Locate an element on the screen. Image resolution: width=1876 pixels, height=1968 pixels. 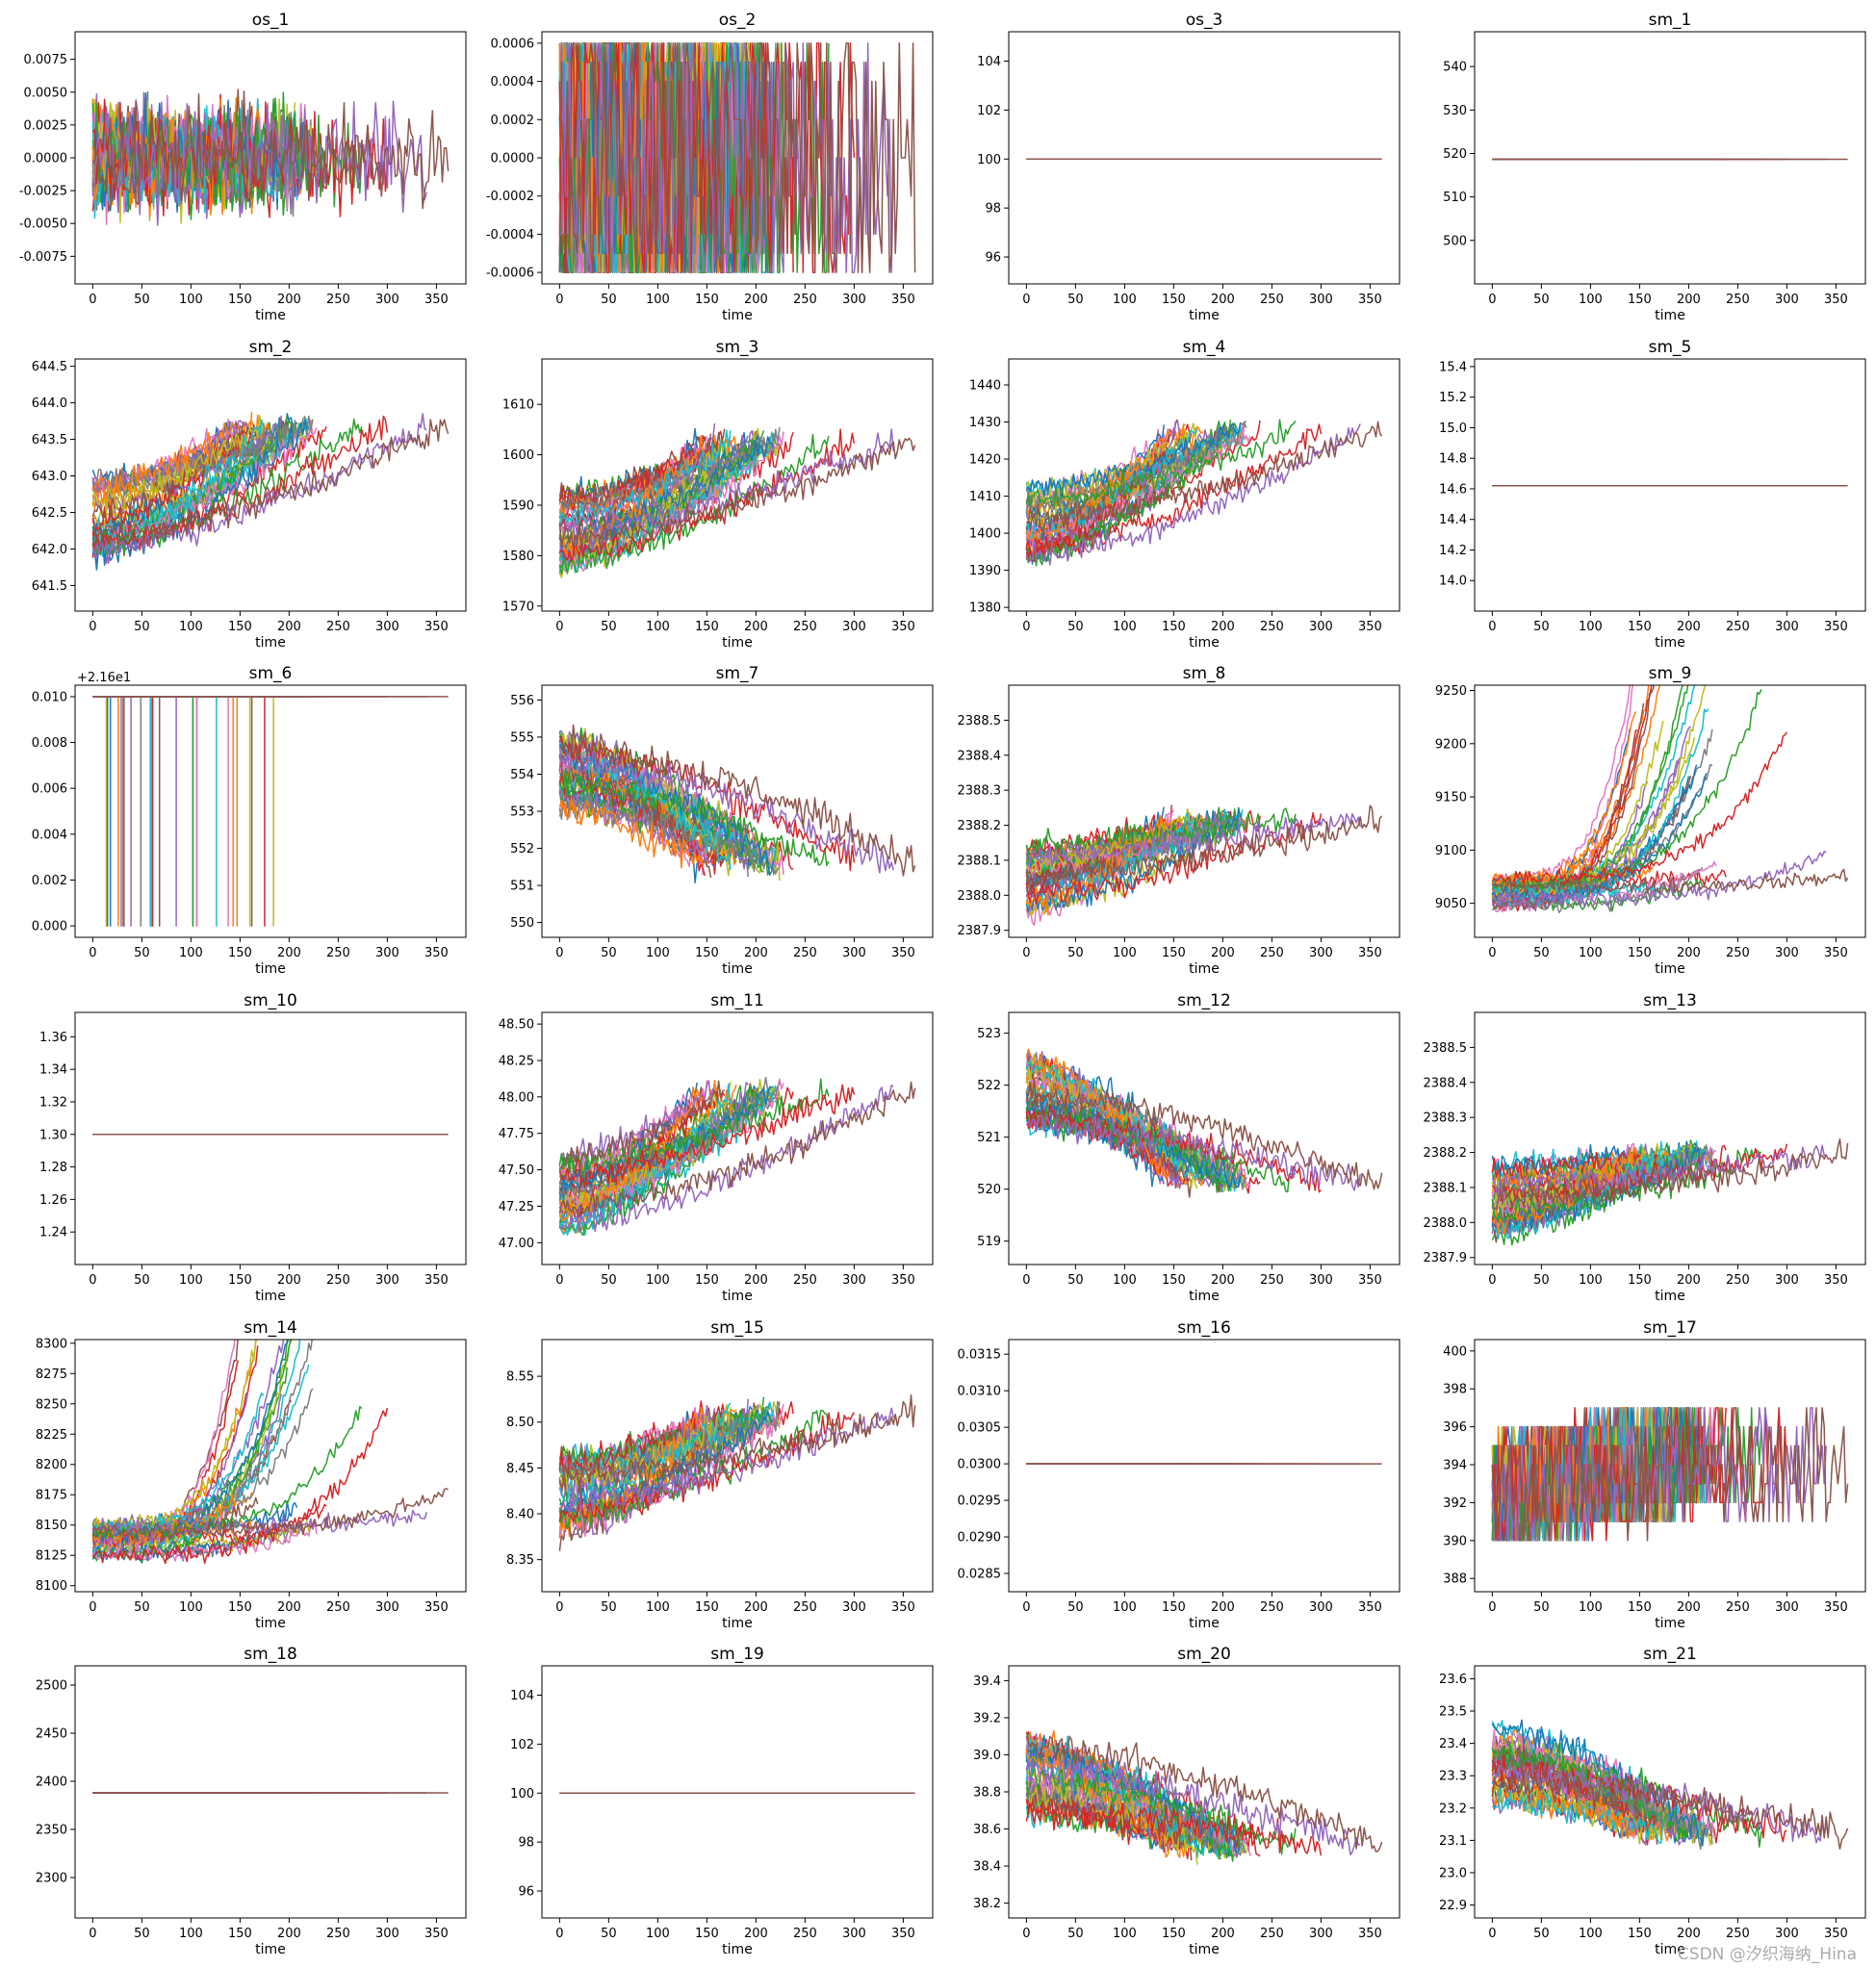
y-tick-label: 102 is located at coordinates (522, 1745).